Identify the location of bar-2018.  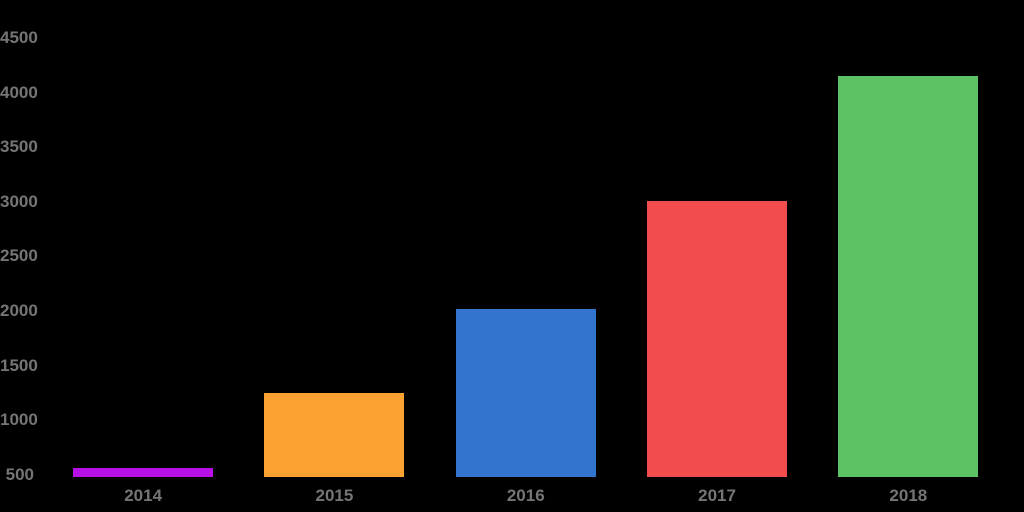
(908, 276).